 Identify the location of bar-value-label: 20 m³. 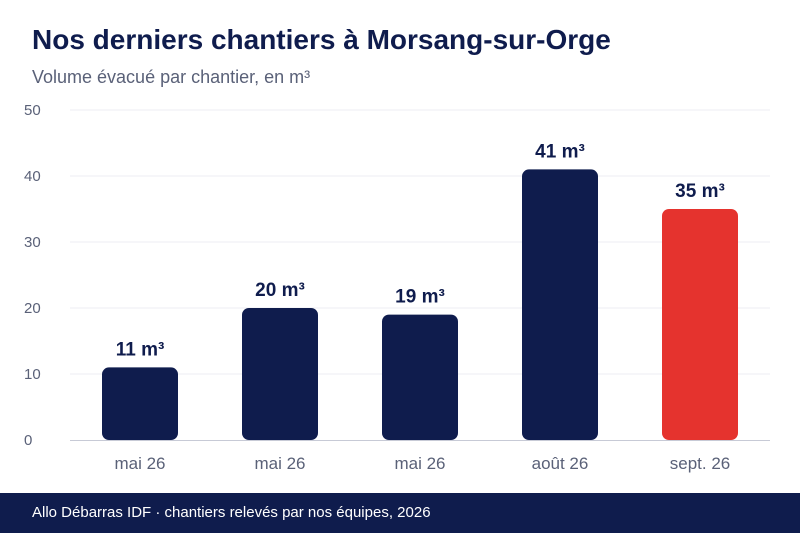
(280, 290).